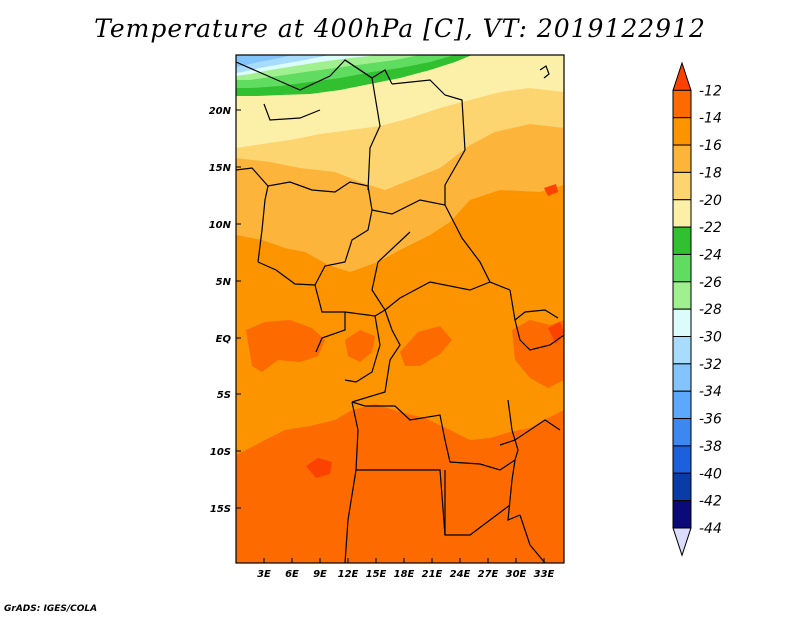 The height and width of the screenshot is (618, 800). What do you see at coordinates (319, 468) in the screenshot?
I see `band-minus10-core-south` at bounding box center [319, 468].